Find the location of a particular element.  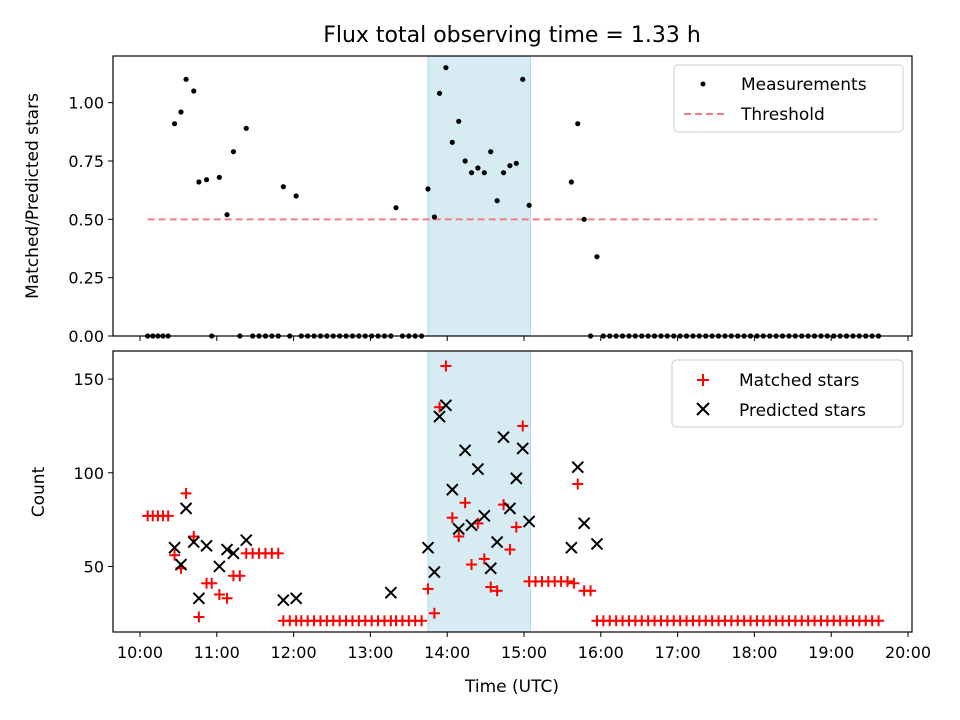

x-tick-label: 12:00 is located at coordinates (294, 652).